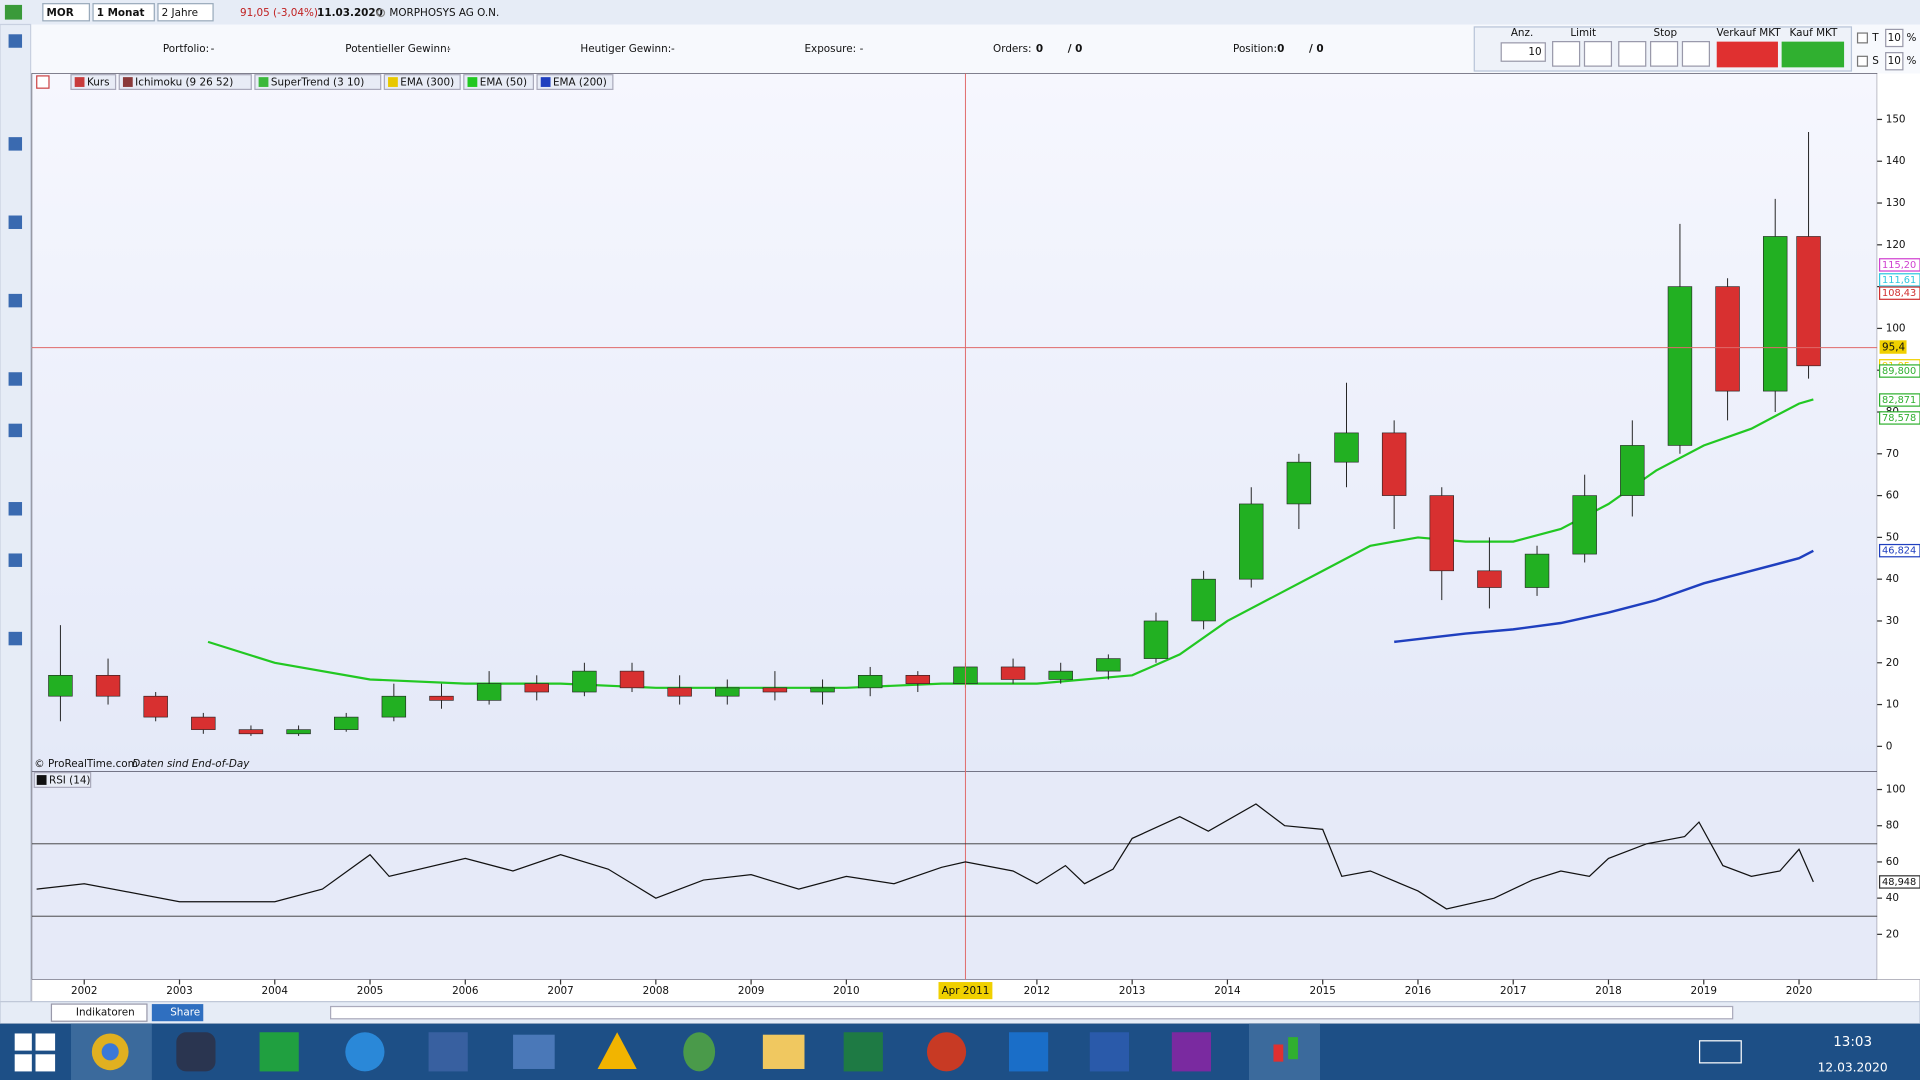 Image resolution: width=1920 pixels, height=1080 pixels. What do you see at coordinates (279, 13) in the screenshot?
I see `quote: 91,05 (-3,04%)` at bounding box center [279, 13].